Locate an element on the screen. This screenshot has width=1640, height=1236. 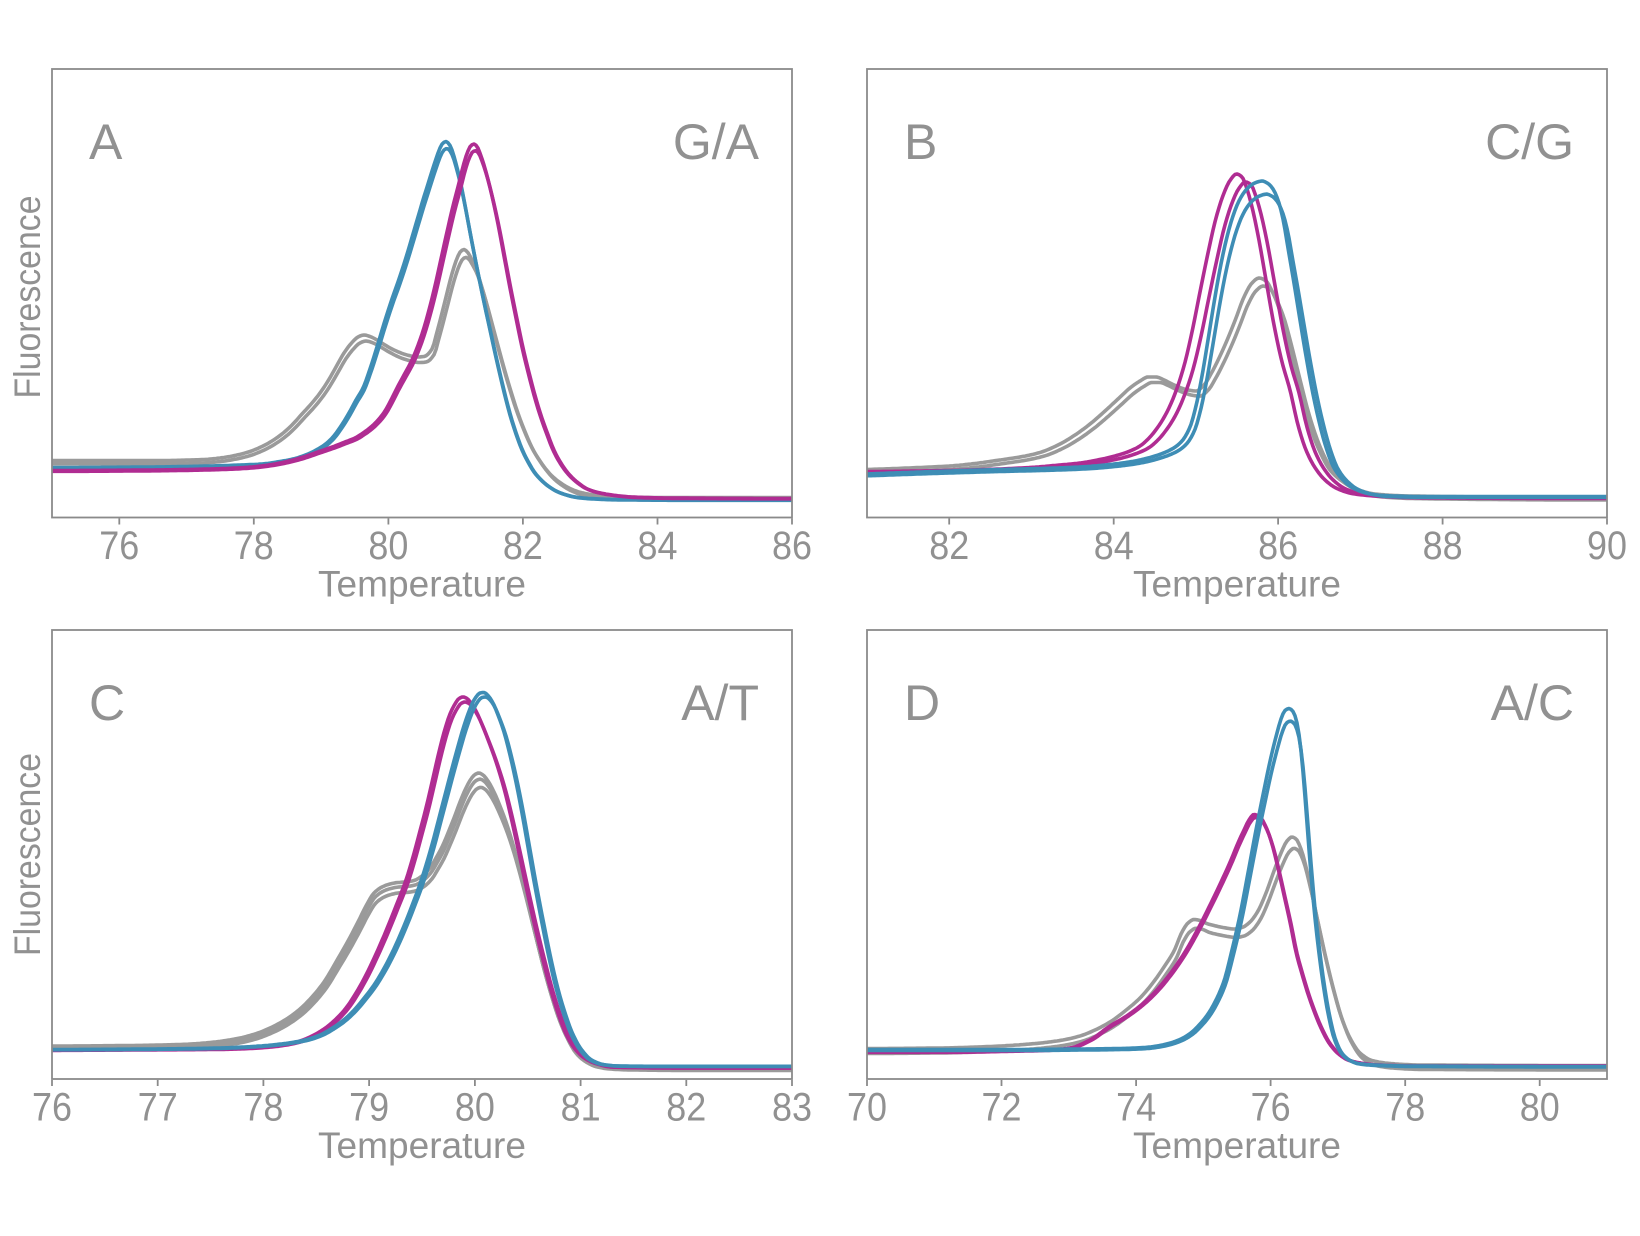
svg-text: 90 is located at coordinates (1607, 546).